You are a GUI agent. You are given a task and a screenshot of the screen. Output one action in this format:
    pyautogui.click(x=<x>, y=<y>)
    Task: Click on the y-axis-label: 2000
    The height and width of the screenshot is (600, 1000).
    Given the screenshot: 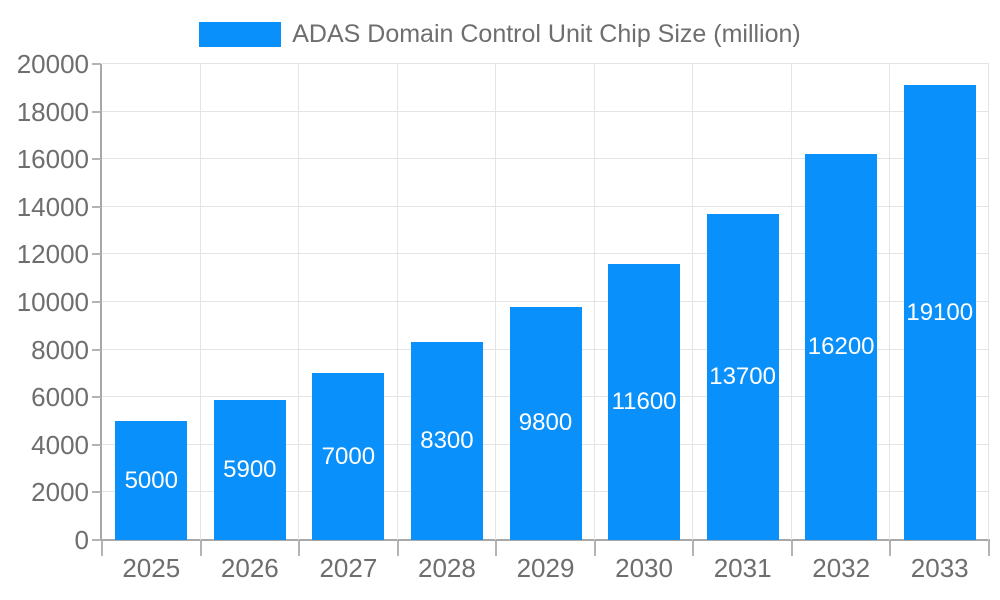 What is the action you would take?
    pyautogui.click(x=60, y=492)
    